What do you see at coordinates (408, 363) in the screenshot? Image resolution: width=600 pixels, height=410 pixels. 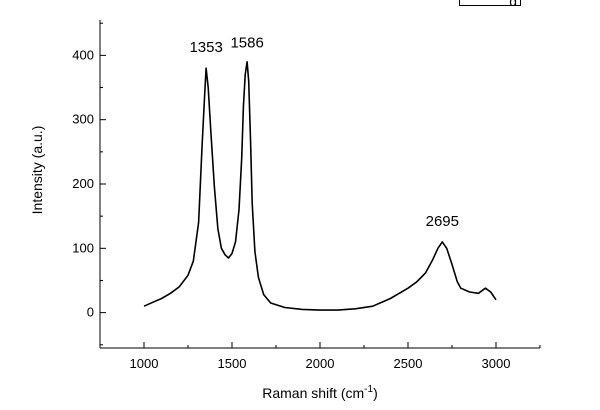 I see `x-tick-label: 2500` at bounding box center [408, 363].